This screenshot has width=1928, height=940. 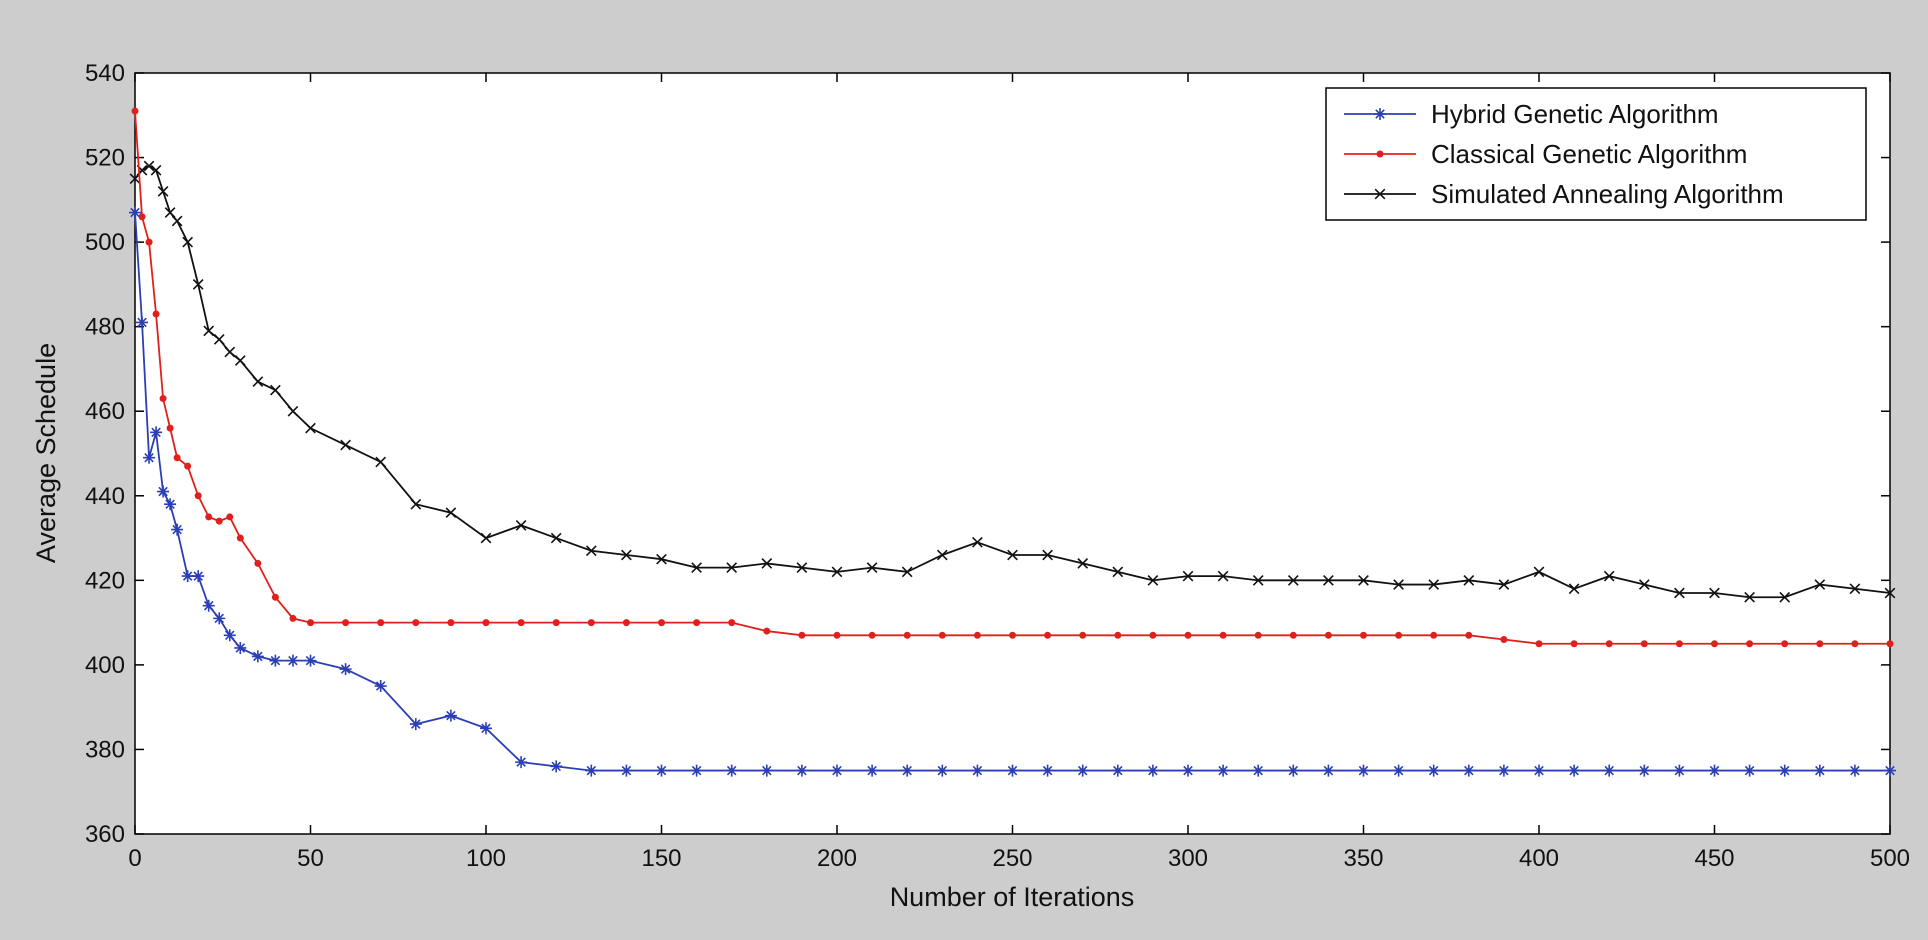 What do you see at coordinates (1890, 858) in the screenshot?
I see `x-tick-label: 500` at bounding box center [1890, 858].